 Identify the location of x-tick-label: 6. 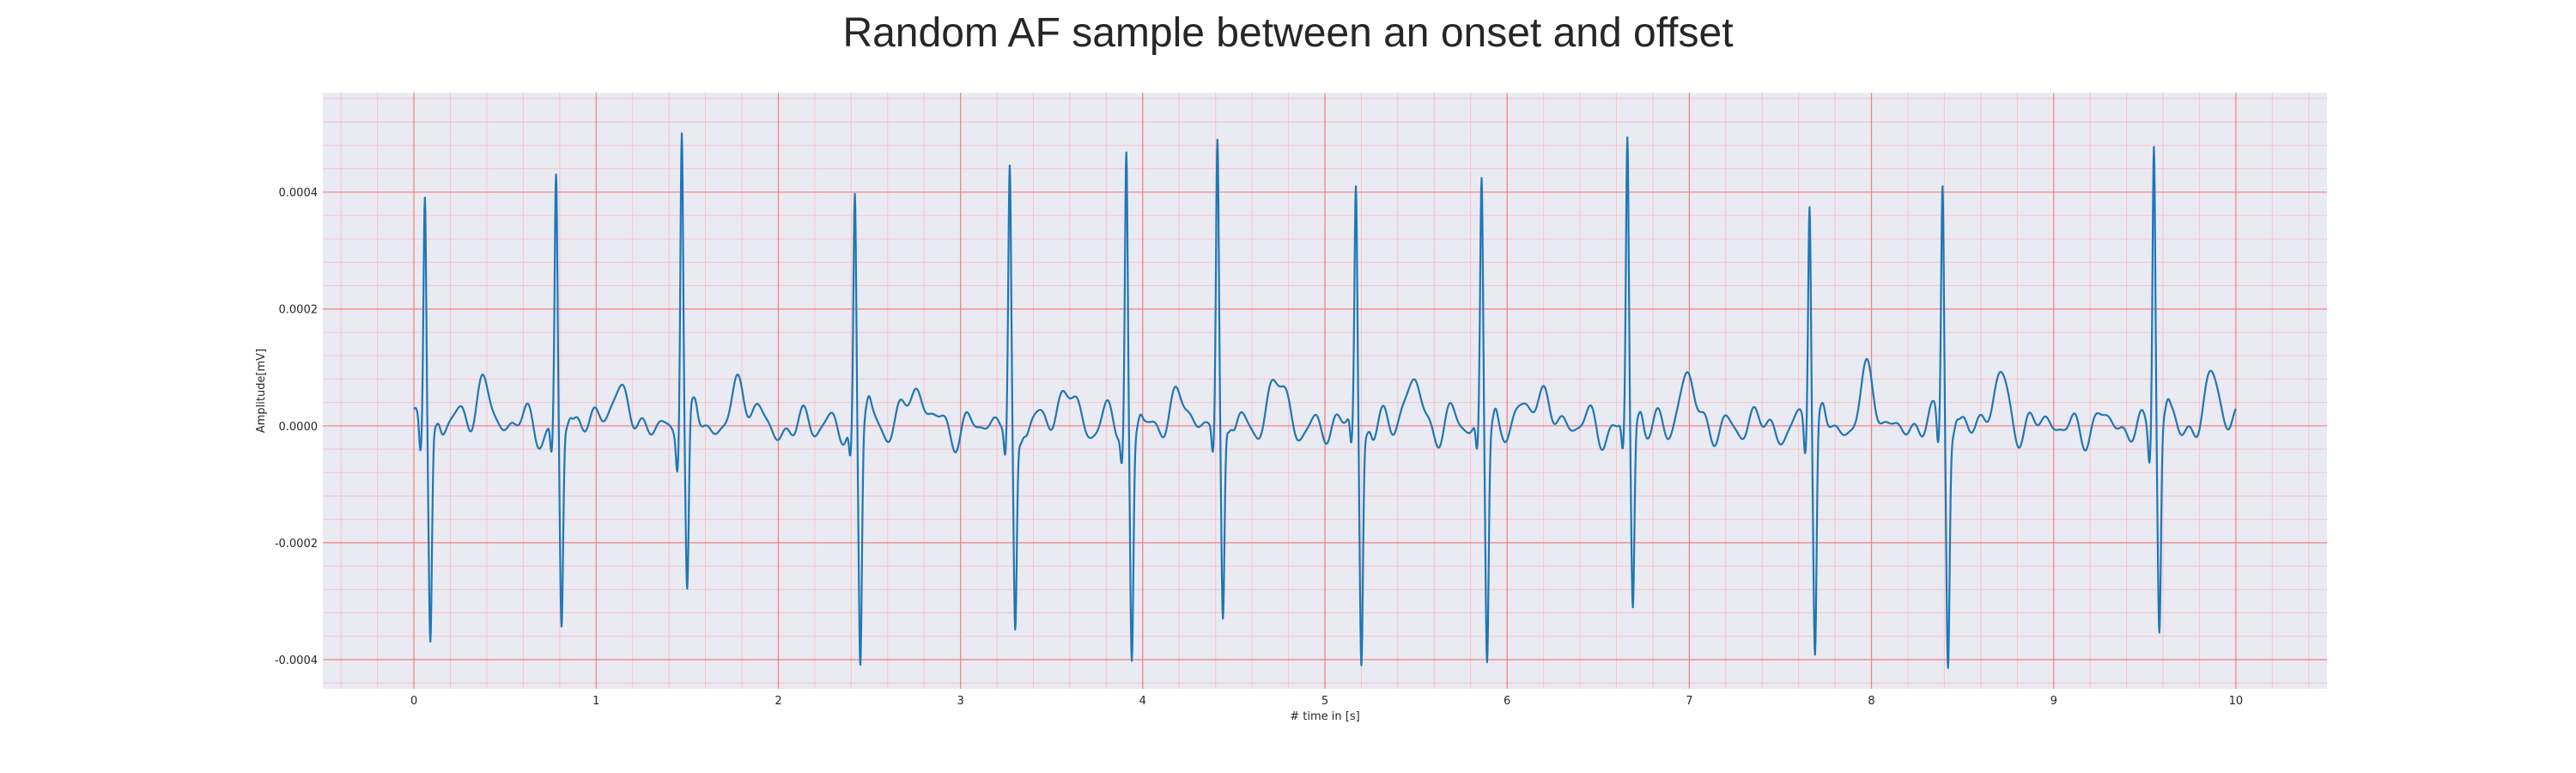
(1507, 701).